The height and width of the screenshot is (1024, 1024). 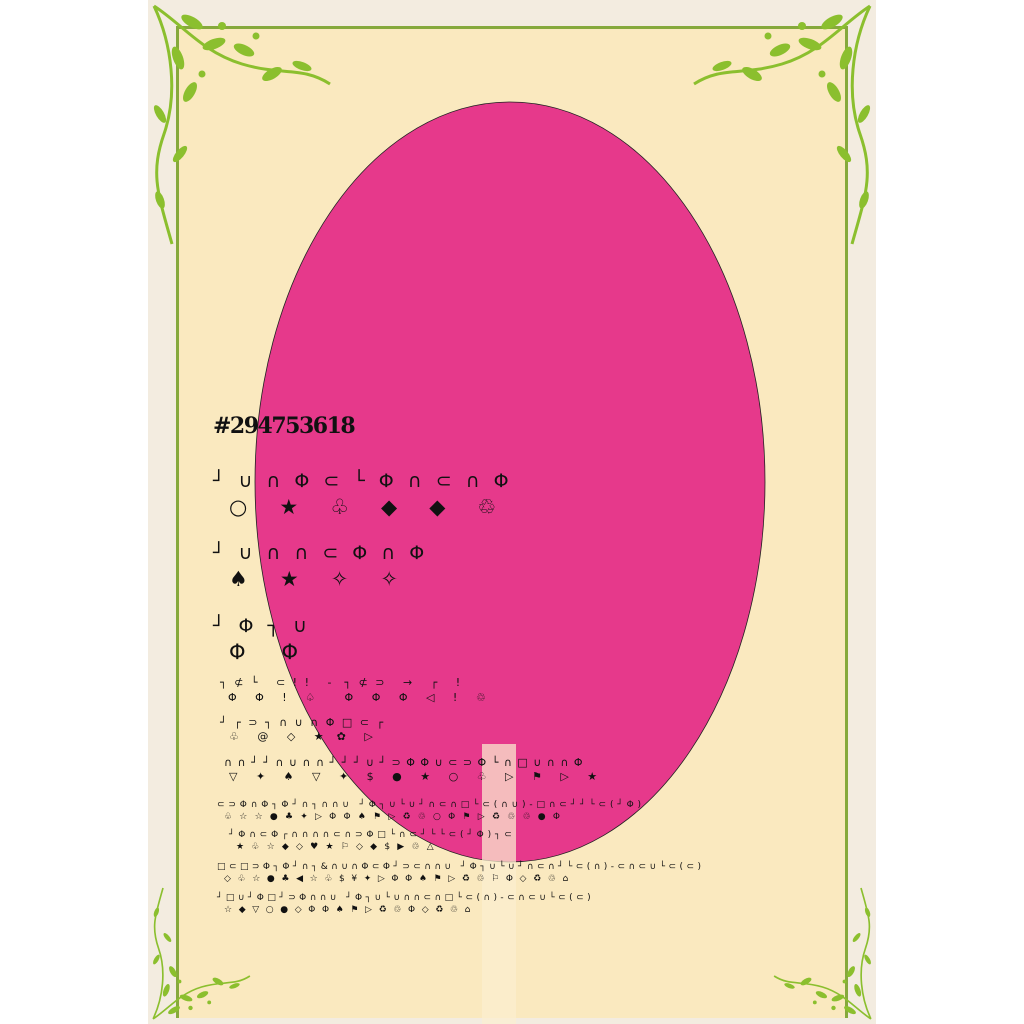 What do you see at coordinates (266, 652) in the screenshot?
I see `glyph-row-6: Φ Φ` at bounding box center [266, 652].